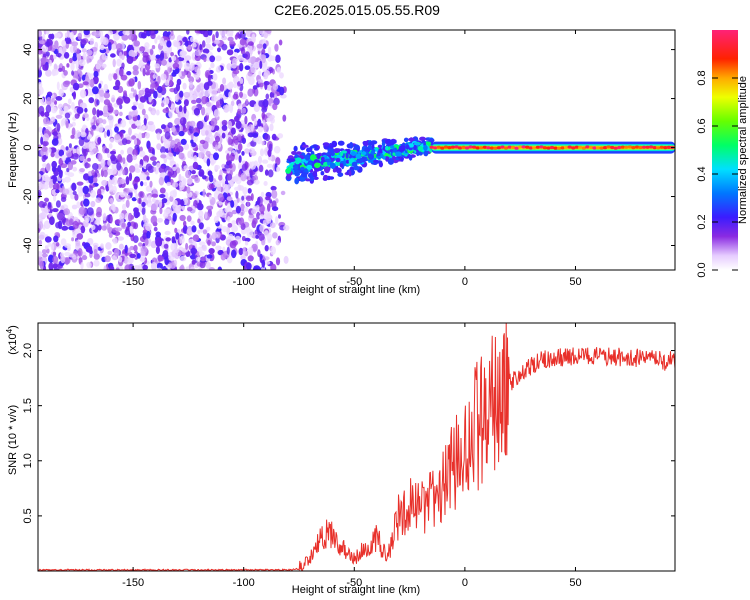 Image resolution: width=750 pixels, height=600 pixels. I want to click on spectrogram-y-label: Frequency (Hz), so click(13, 150).